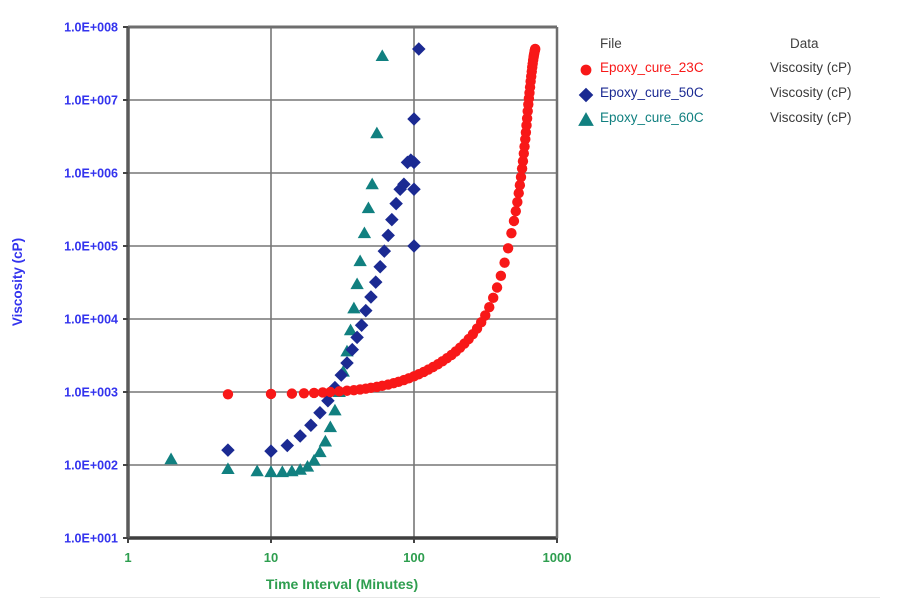  What do you see at coordinates (271, 557) in the screenshot?
I see `x-tick-label: 10` at bounding box center [271, 557].